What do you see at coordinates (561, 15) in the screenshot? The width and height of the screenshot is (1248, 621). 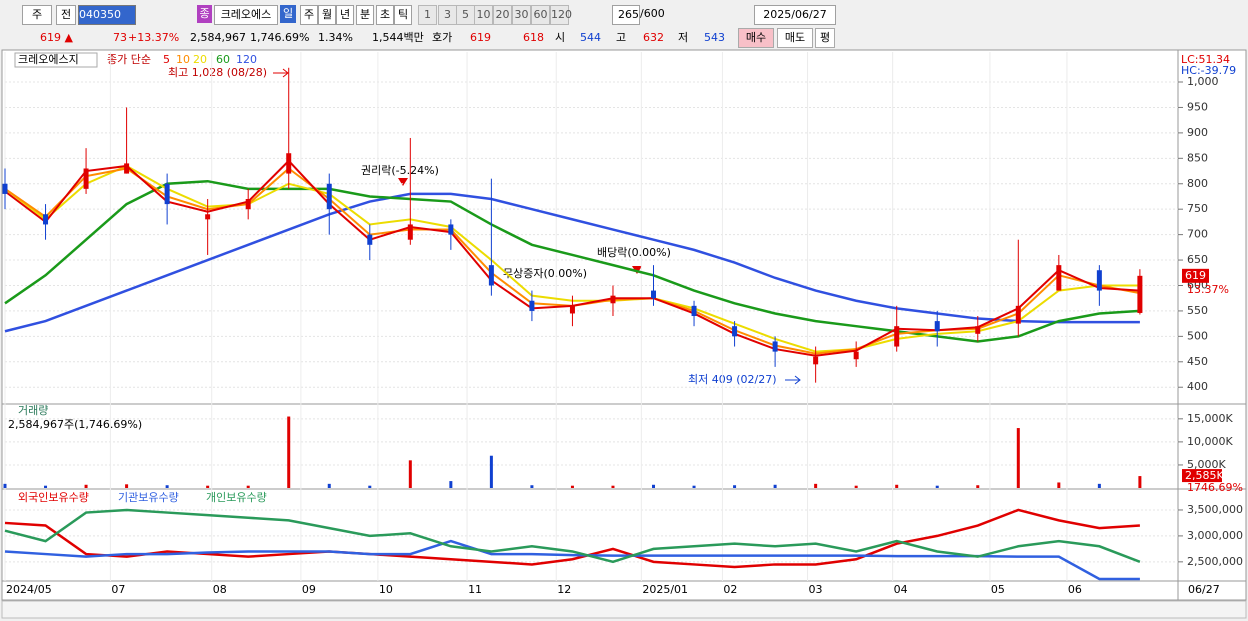 I see `minute-button: 120` at bounding box center [561, 15].